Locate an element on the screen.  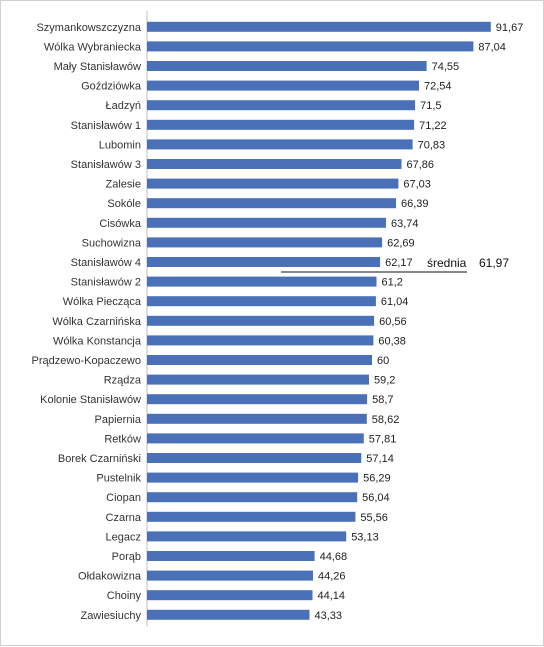
category-label: Mały Stanisławów is located at coordinates (97, 67).